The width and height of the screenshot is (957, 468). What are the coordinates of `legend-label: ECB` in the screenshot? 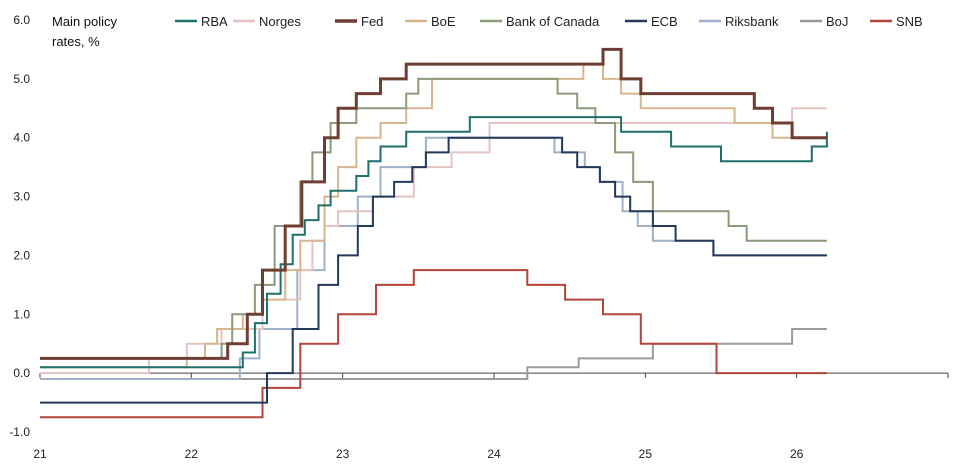 It's located at (664, 21).